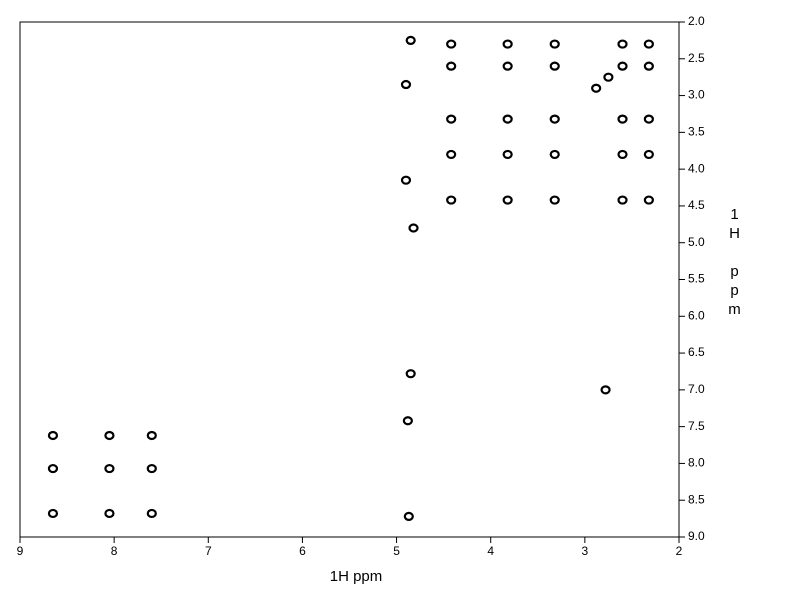  Describe the element at coordinates (696, 463) in the screenshot. I see `y-tick-label: 8.0` at that location.